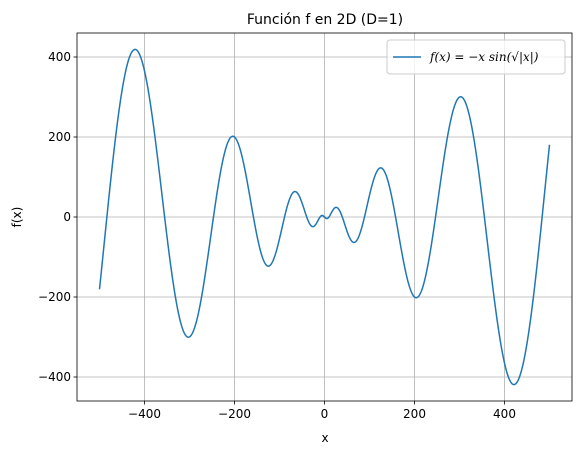 Image resolution: width=583 pixels, height=455 pixels. What do you see at coordinates (59, 137) in the screenshot?
I see `y-tick-label: 200` at bounding box center [59, 137].